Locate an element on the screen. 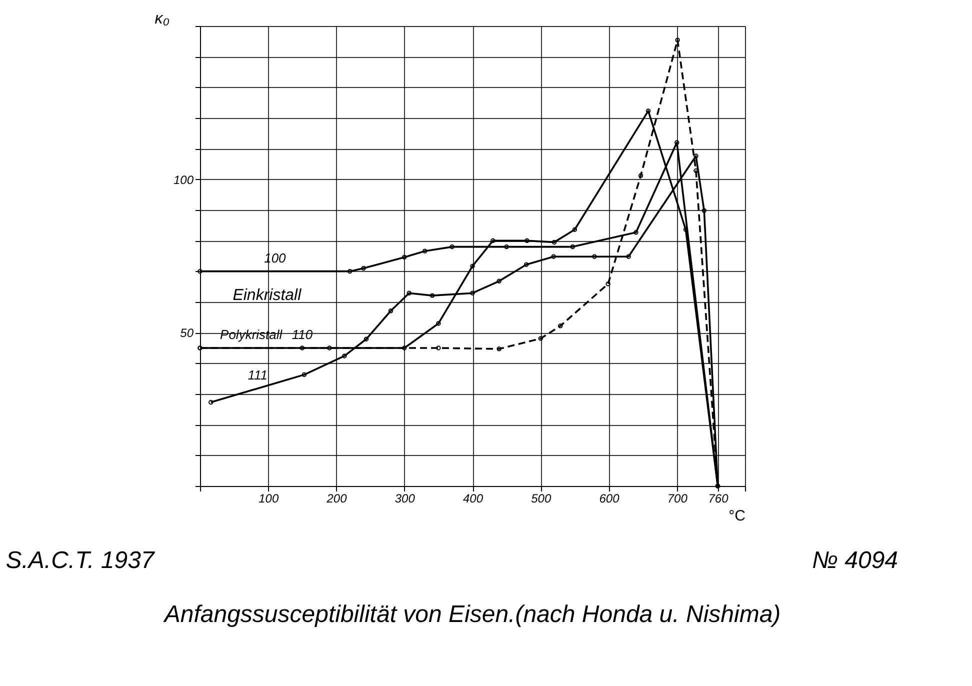 The image size is (972, 686). x-tick-label: 100 is located at coordinates (268, 499).